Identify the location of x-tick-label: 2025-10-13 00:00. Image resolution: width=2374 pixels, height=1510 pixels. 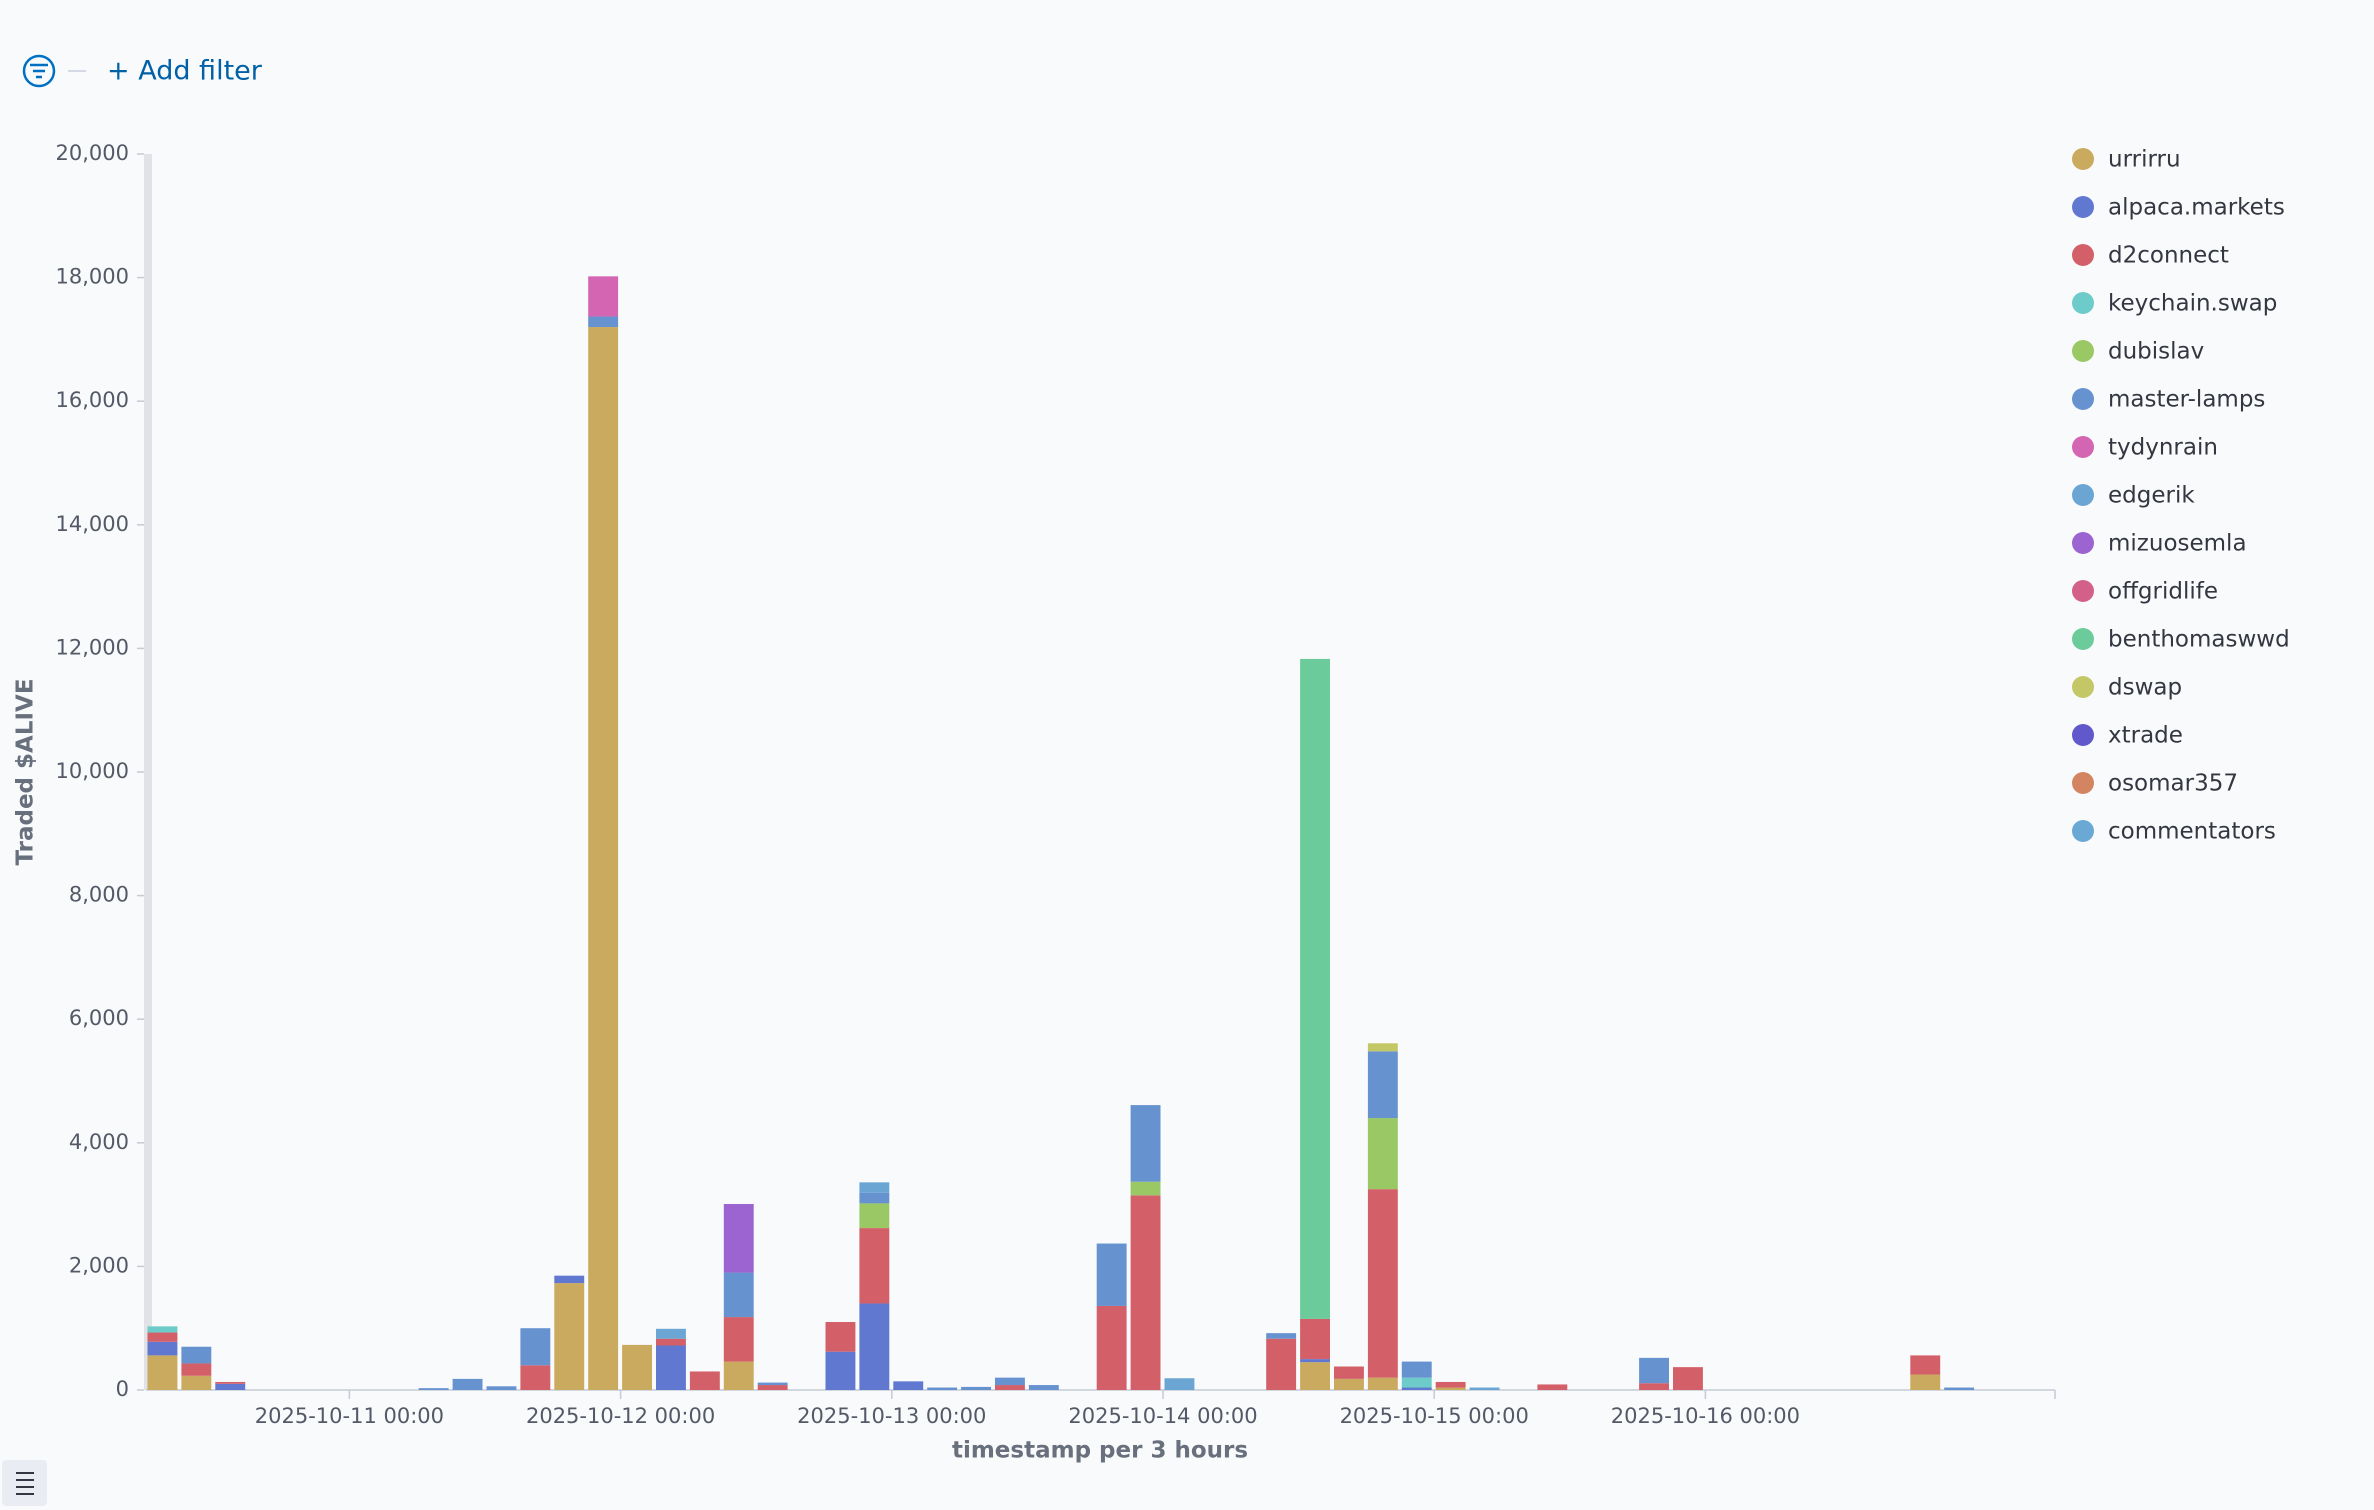
(891, 1416).